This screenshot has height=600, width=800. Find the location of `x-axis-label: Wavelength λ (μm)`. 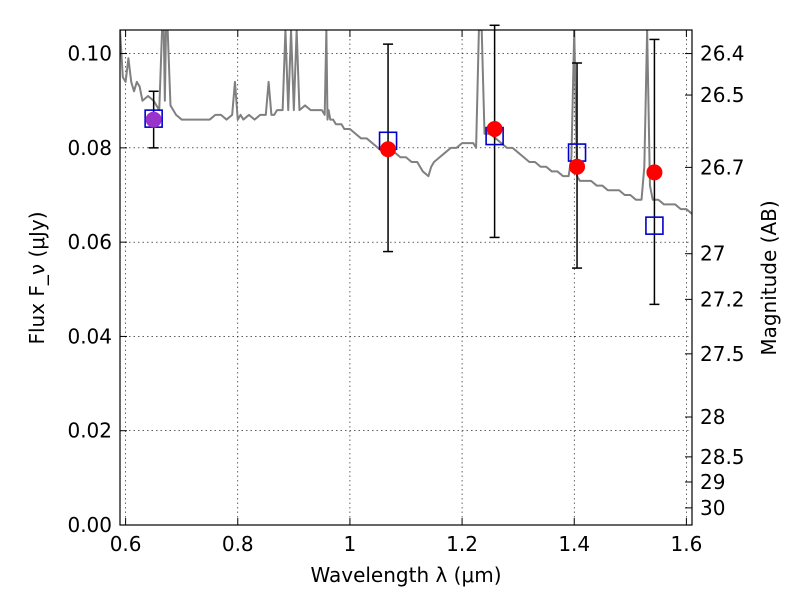

x-axis-label: Wavelength λ (μm) is located at coordinates (405, 575).